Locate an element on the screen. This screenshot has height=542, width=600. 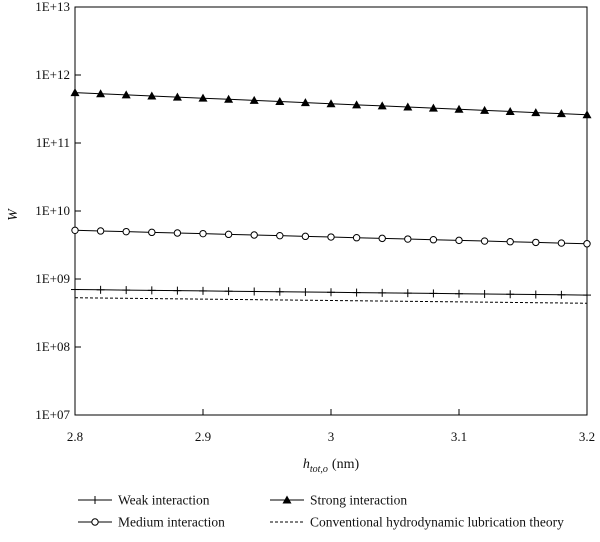
series-strong-interaction is located at coordinates (331, 103).